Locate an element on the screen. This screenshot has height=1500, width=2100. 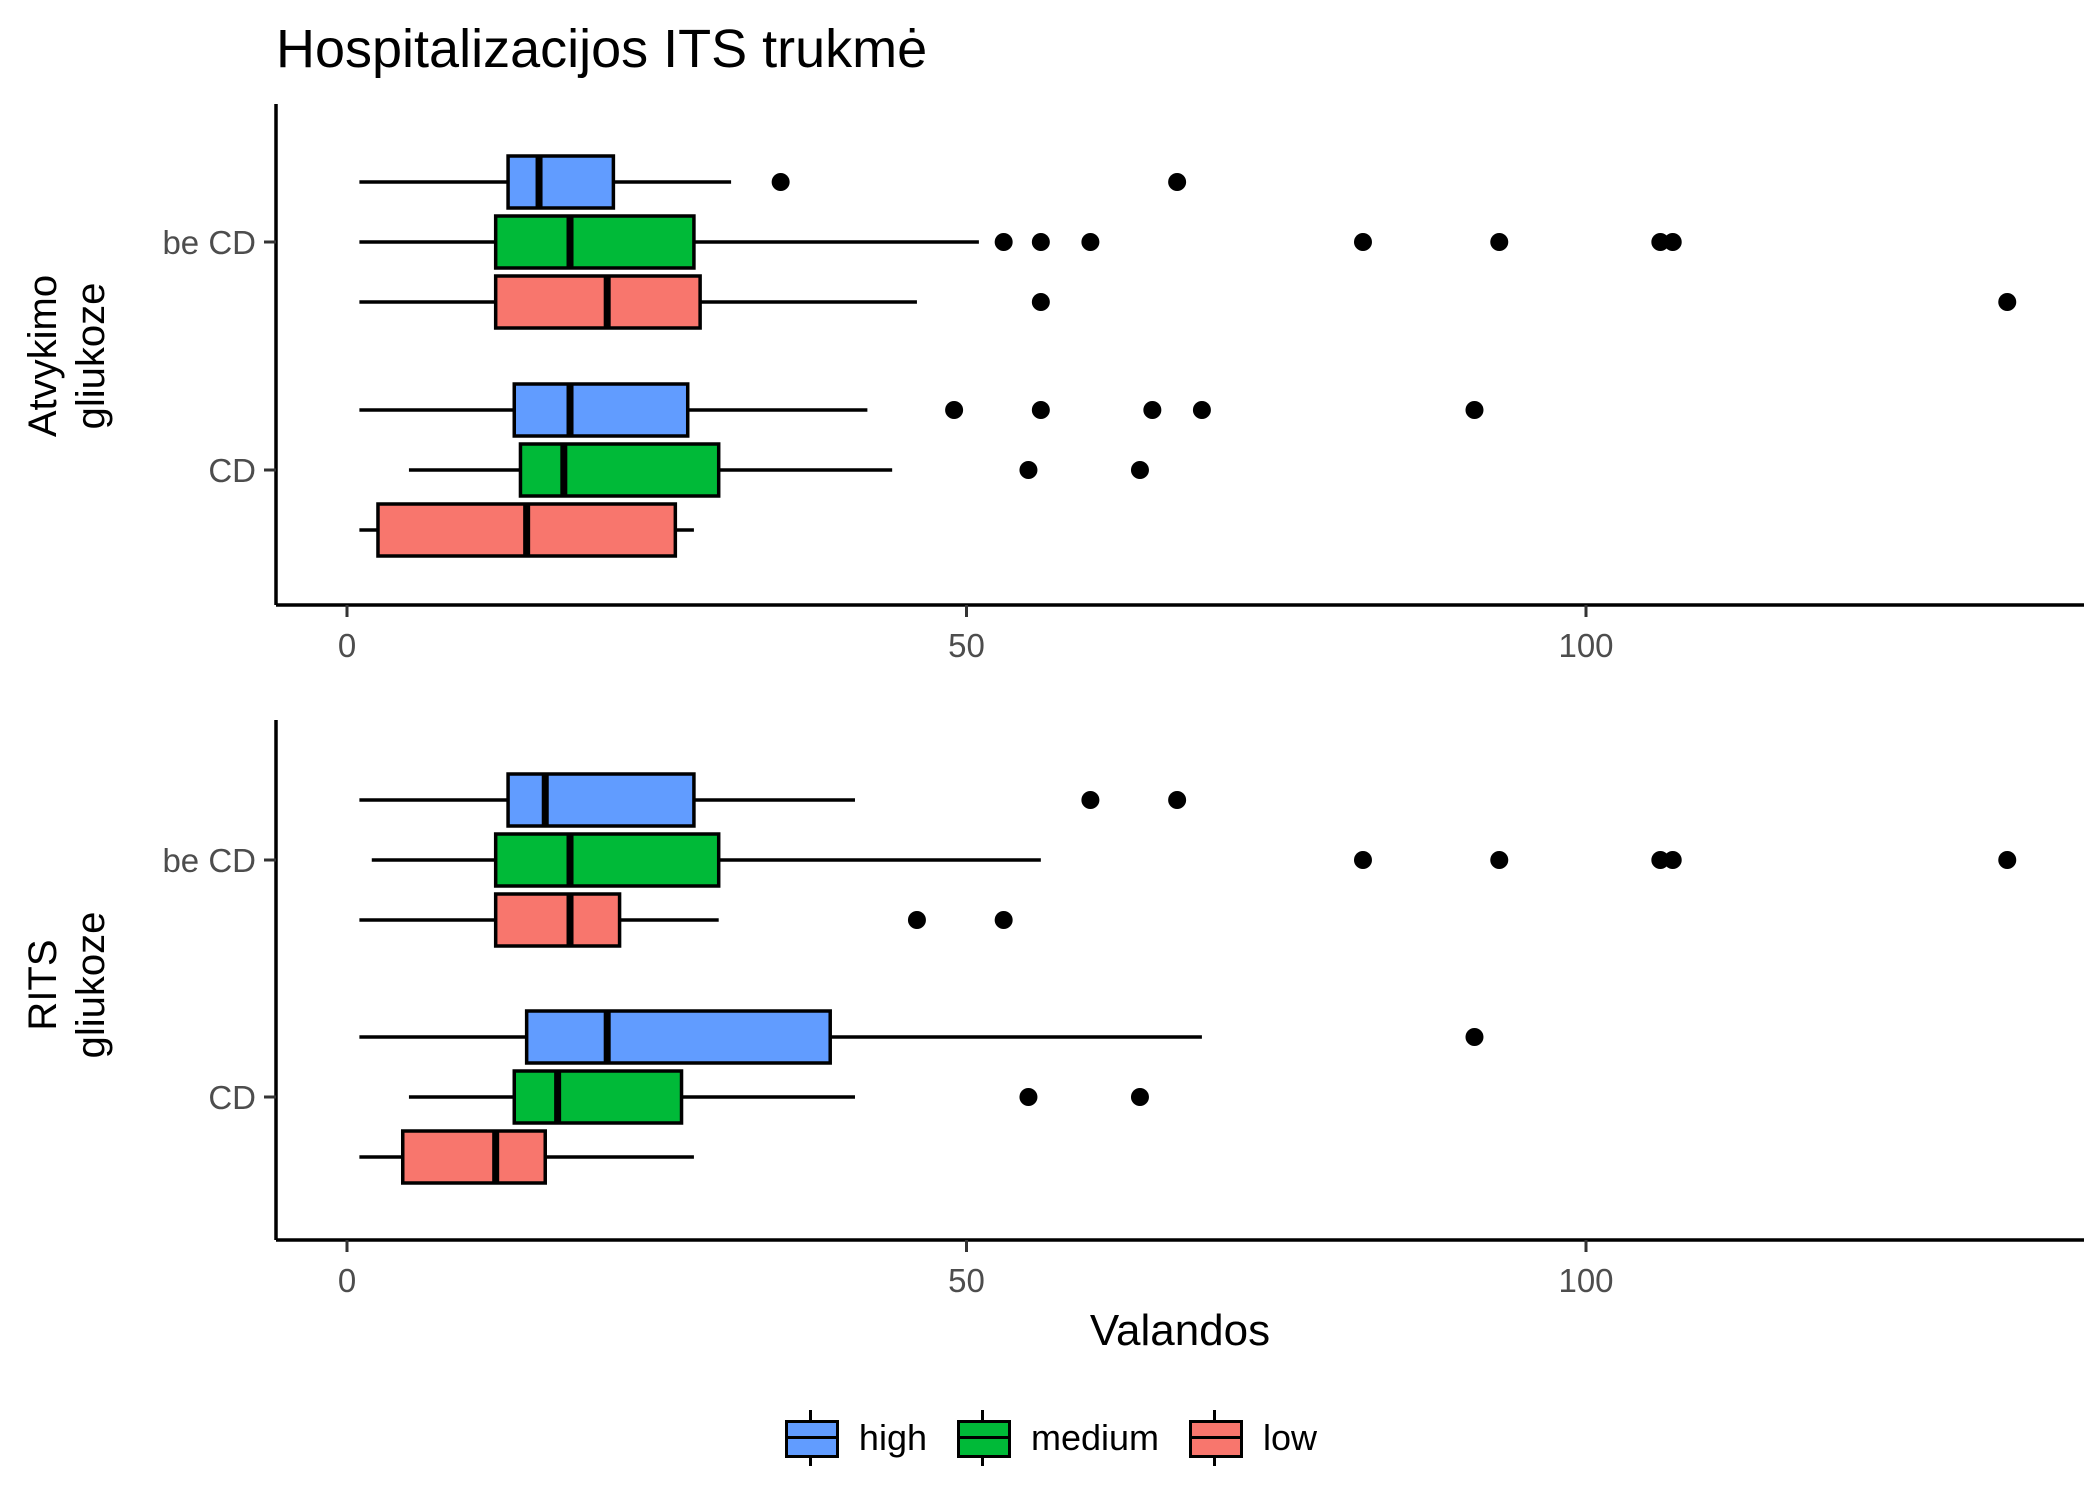
panel1-be-cd-medium-box is located at coordinates (594, 242).